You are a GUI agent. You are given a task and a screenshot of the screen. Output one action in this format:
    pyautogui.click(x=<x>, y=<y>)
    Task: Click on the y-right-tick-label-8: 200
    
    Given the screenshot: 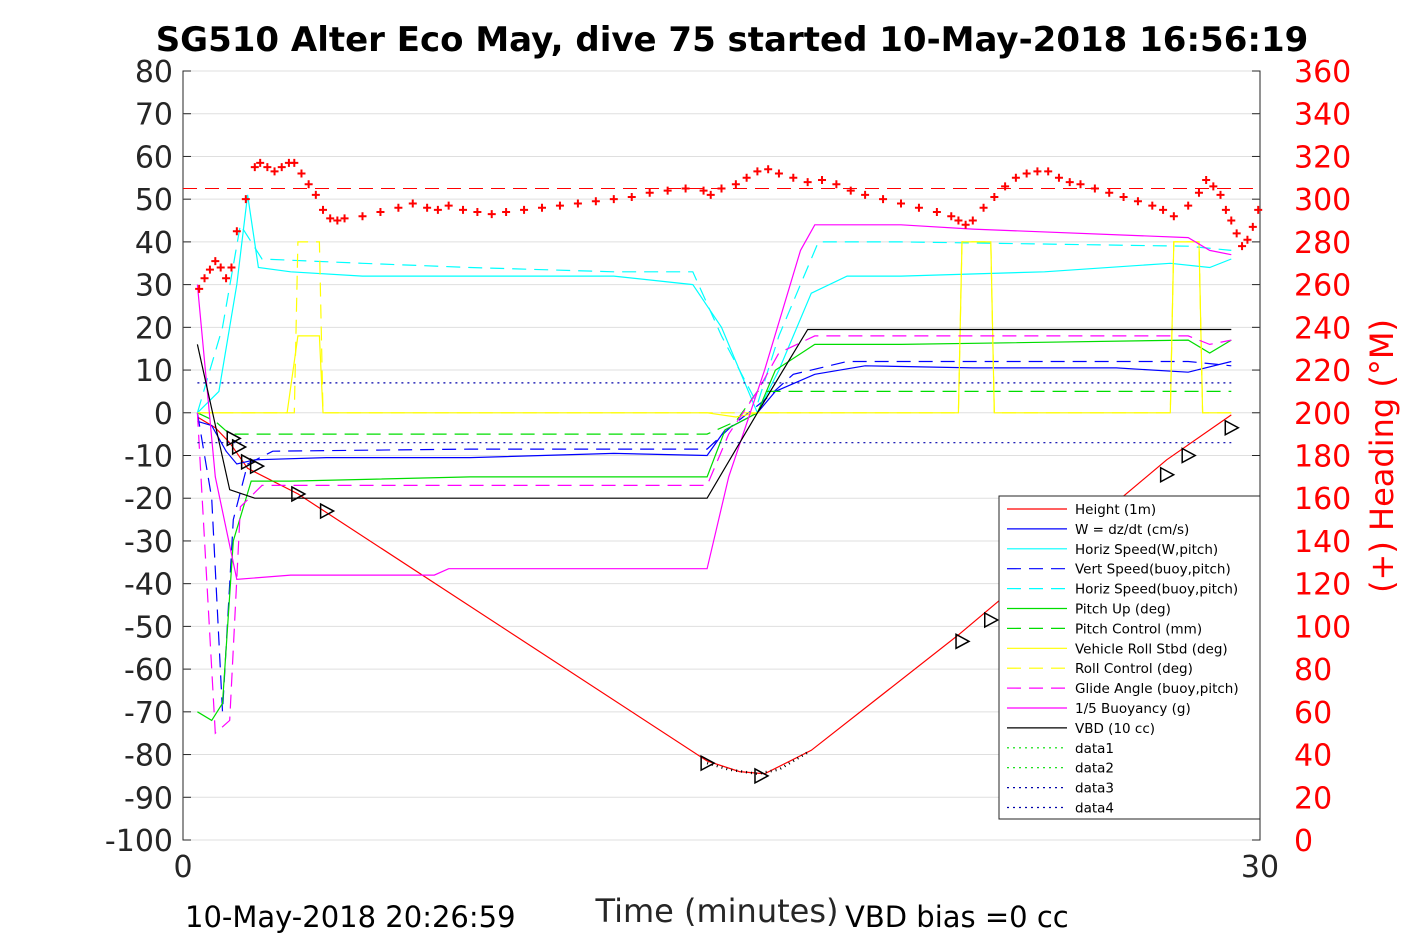 What is the action you would take?
    pyautogui.click(x=1322, y=414)
    